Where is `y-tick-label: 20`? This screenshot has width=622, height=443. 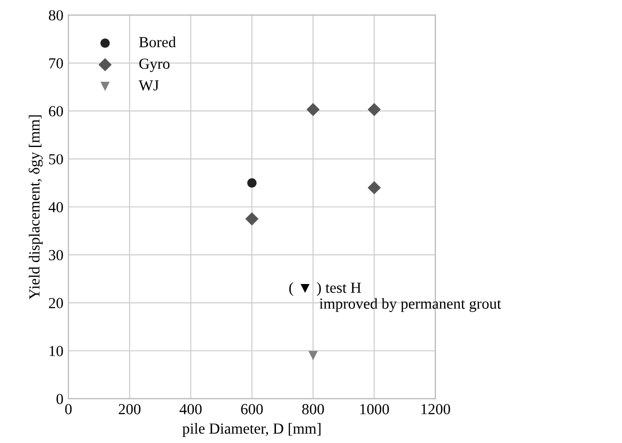 y-tick-label: 20 is located at coordinates (55, 303).